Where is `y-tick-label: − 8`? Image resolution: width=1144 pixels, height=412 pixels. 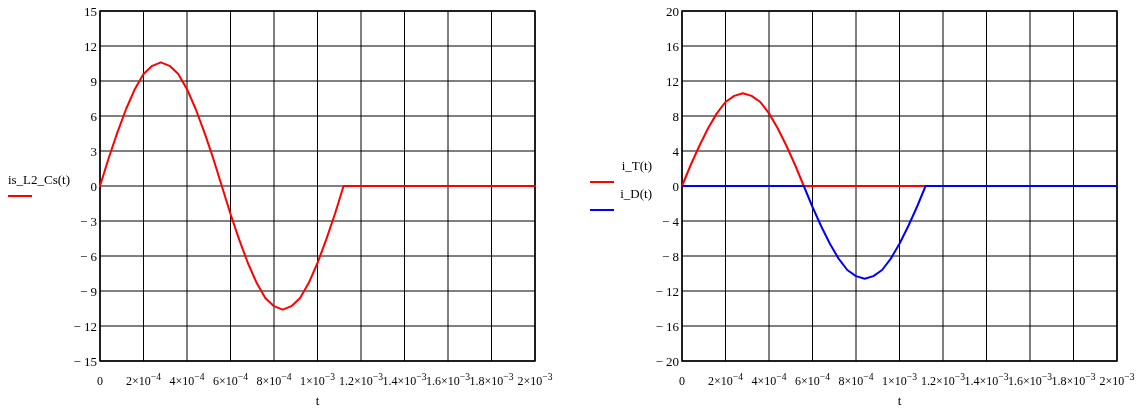 y-tick-label: − 8 is located at coordinates (670, 256).